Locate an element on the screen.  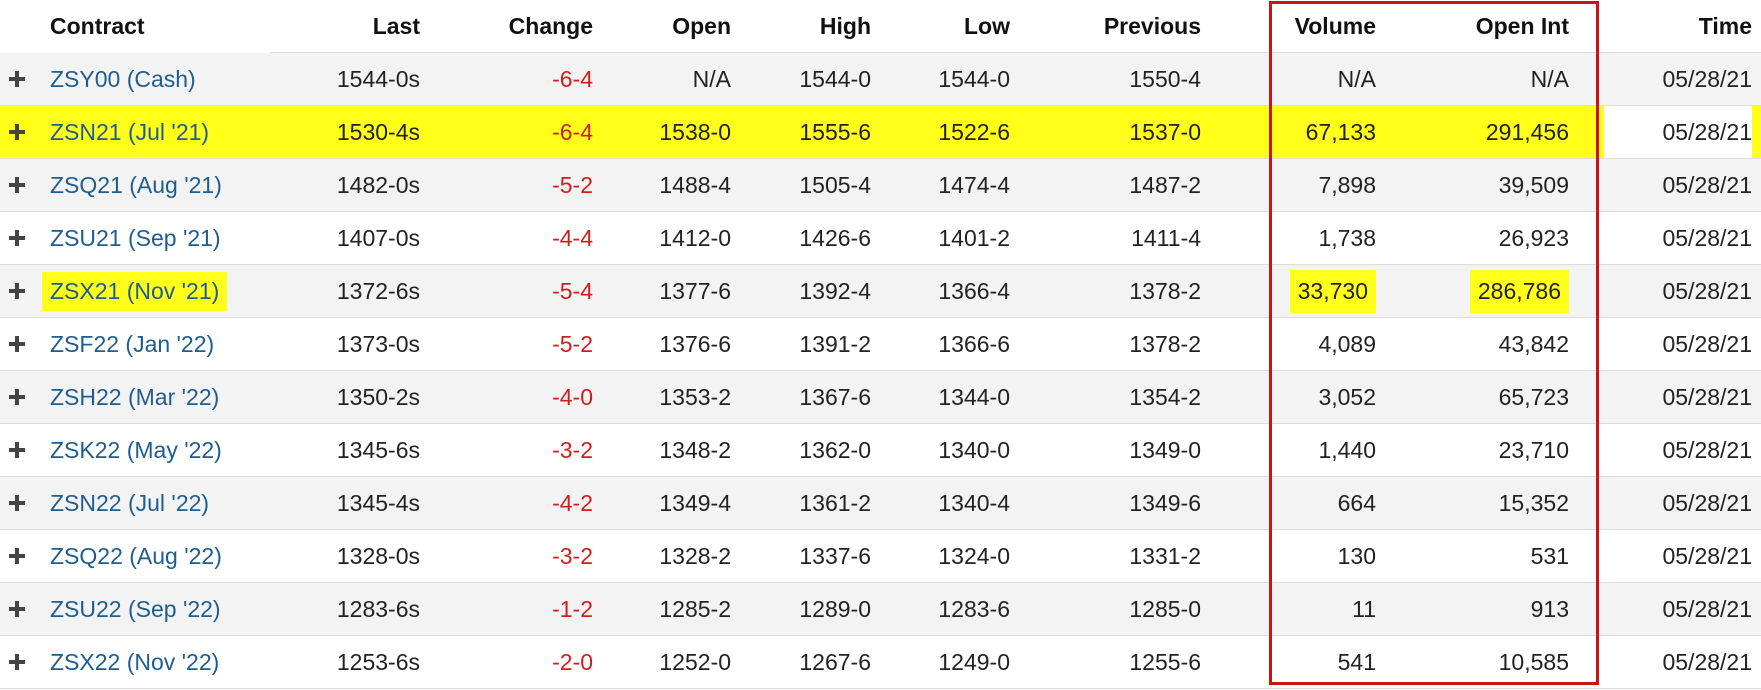
volume-value: 541 is located at coordinates (1356, 661).